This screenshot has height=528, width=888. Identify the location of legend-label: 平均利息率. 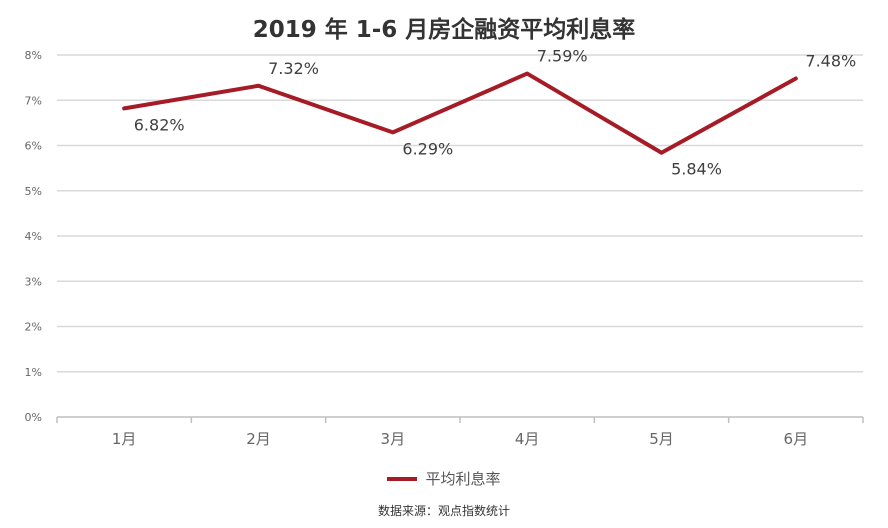
(463, 479).